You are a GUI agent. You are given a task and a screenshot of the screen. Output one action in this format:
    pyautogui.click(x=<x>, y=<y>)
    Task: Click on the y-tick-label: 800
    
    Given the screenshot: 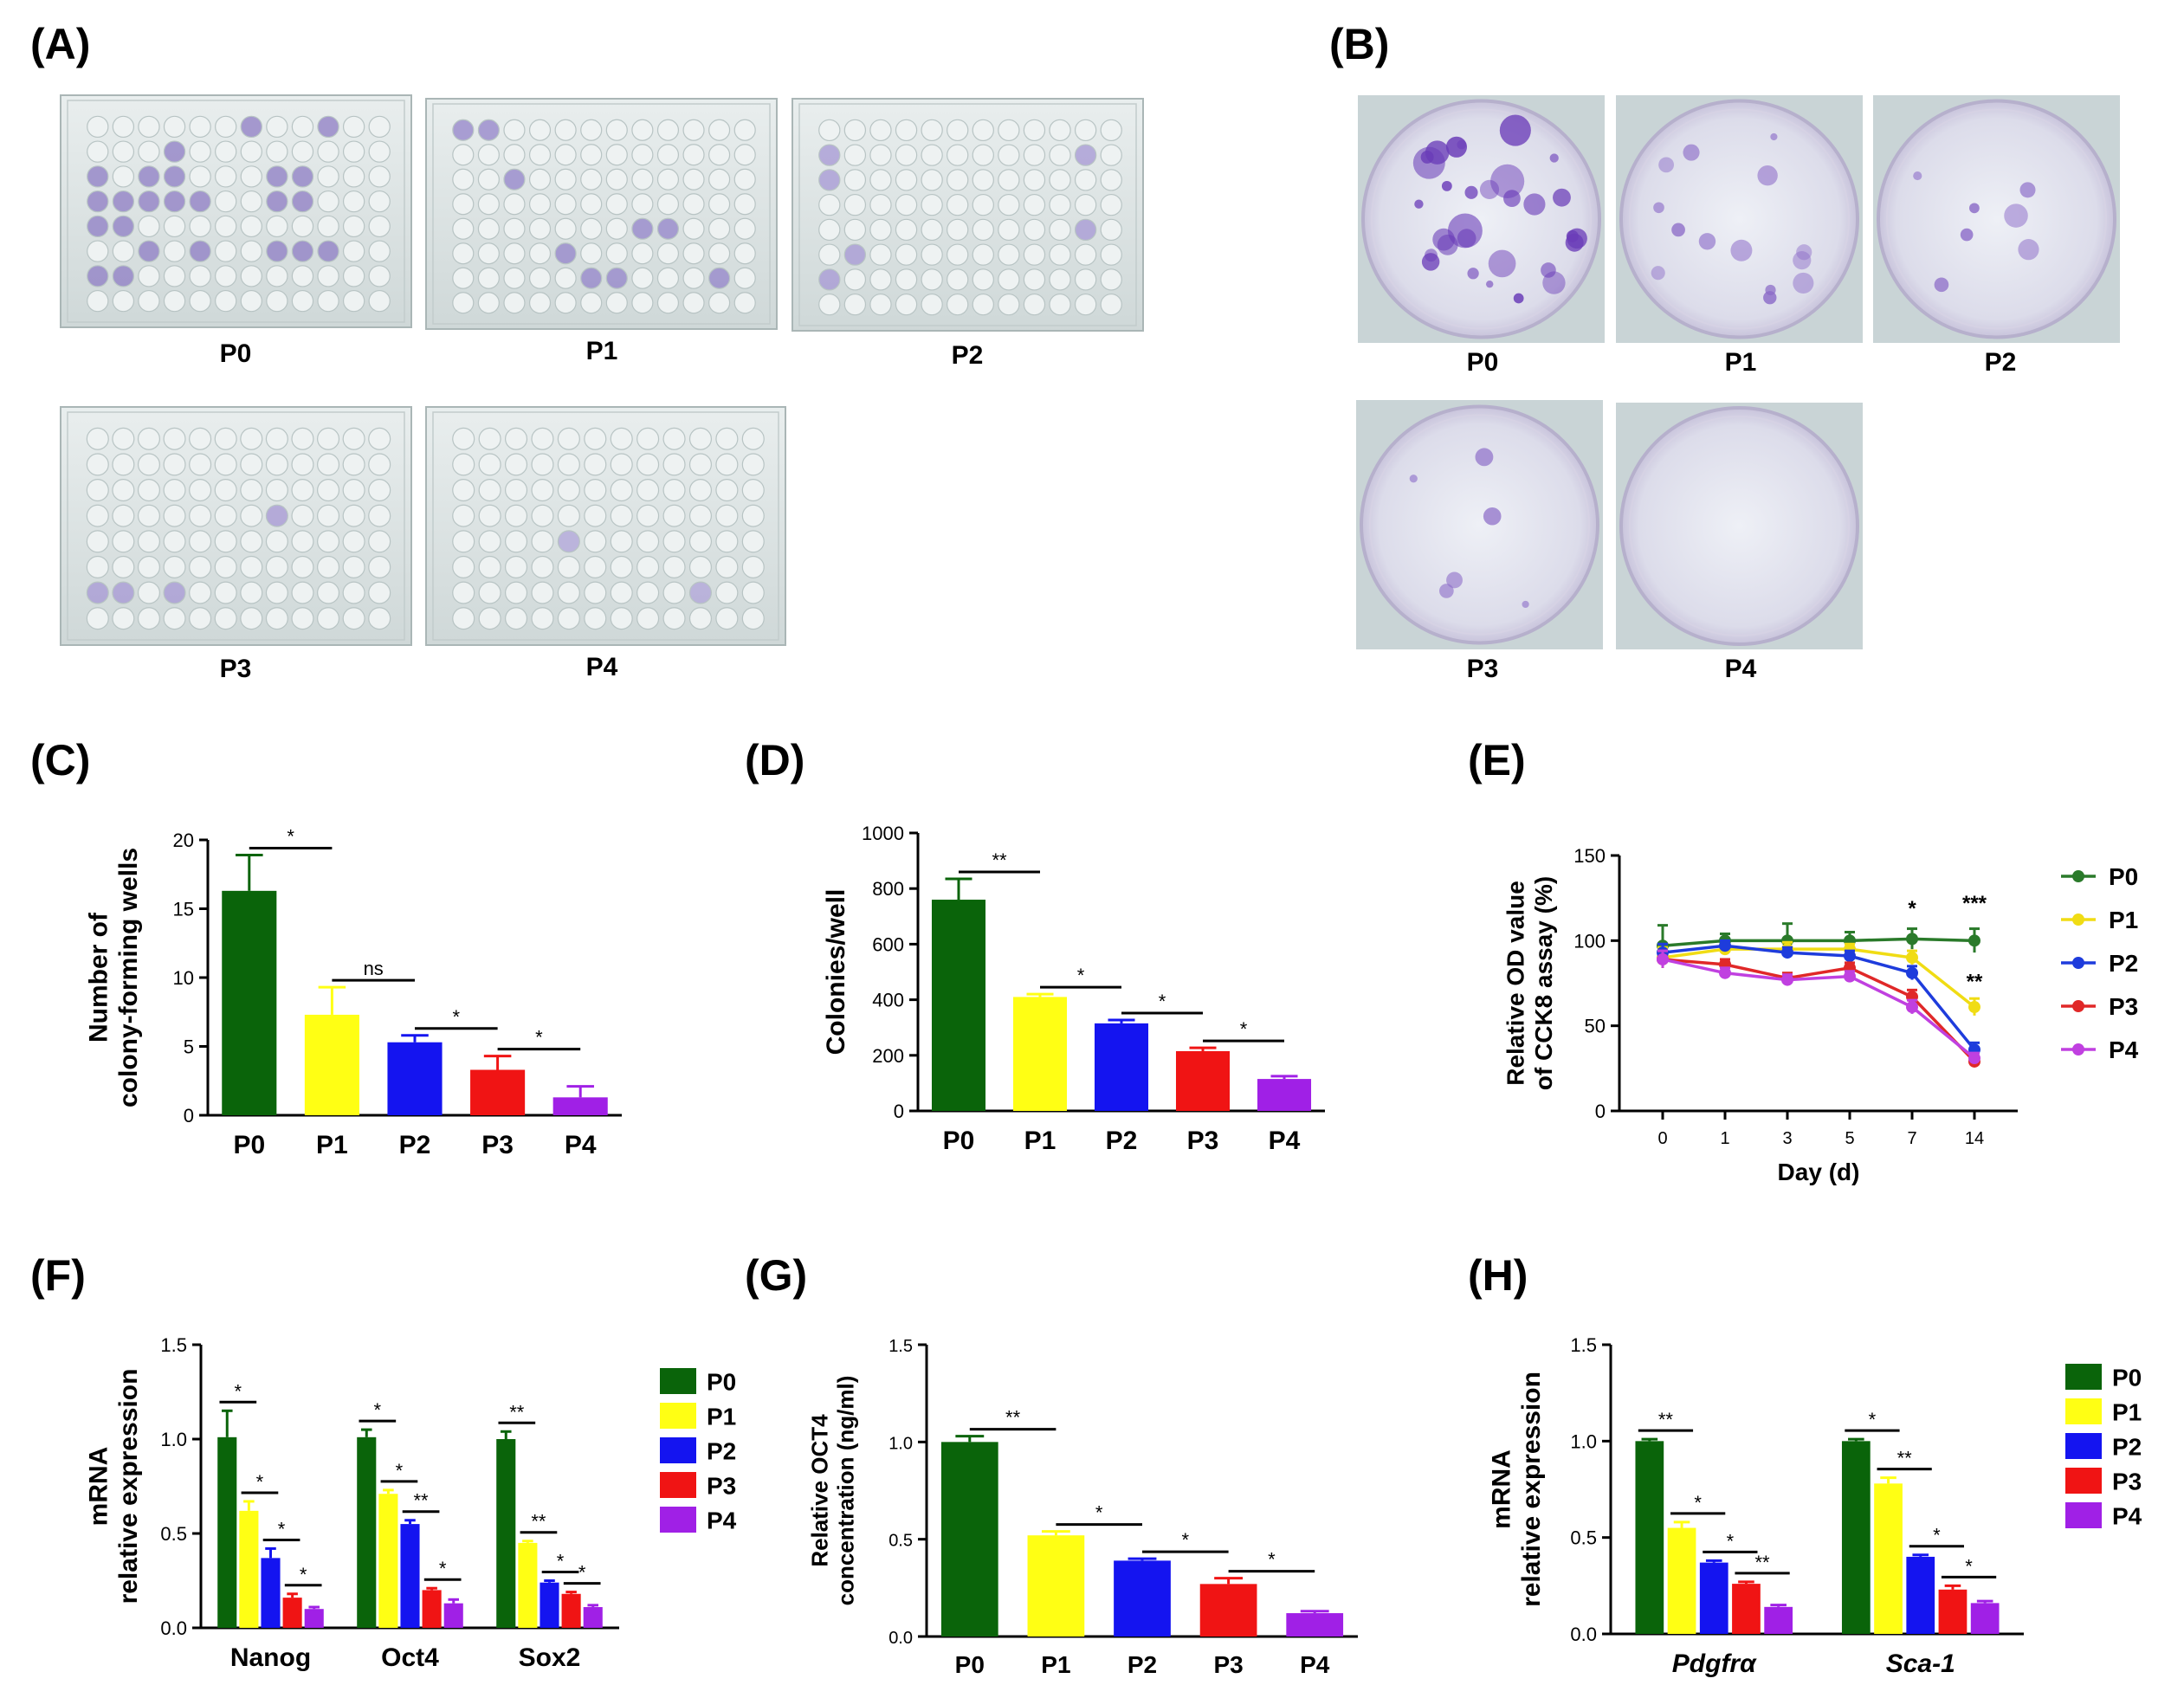 What is the action you would take?
    pyautogui.click(x=888, y=889)
    